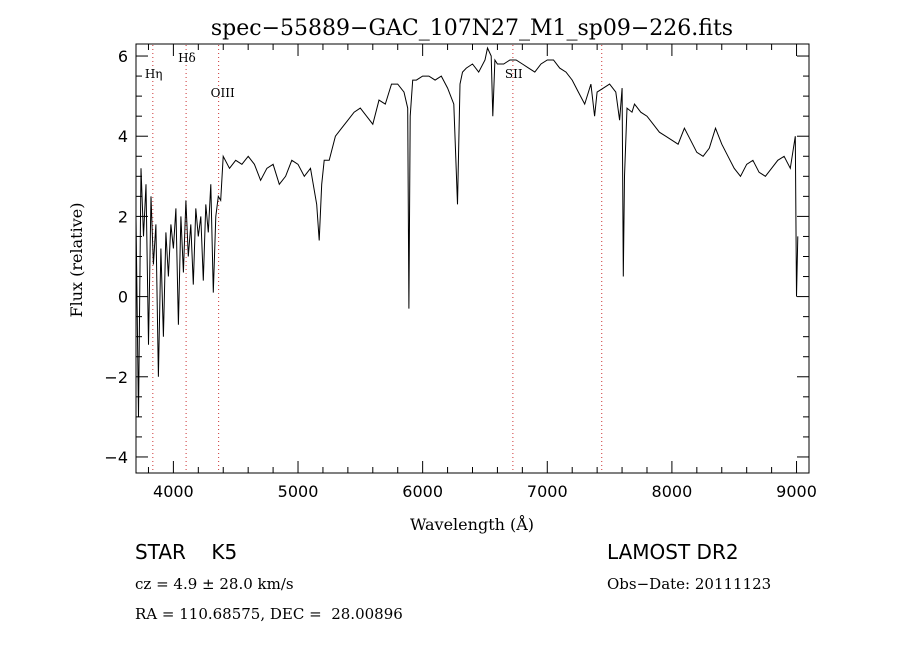 This screenshot has height=650, width=900. I want to click on obs-date-label: Obs−Date: 20111123, so click(689, 584).